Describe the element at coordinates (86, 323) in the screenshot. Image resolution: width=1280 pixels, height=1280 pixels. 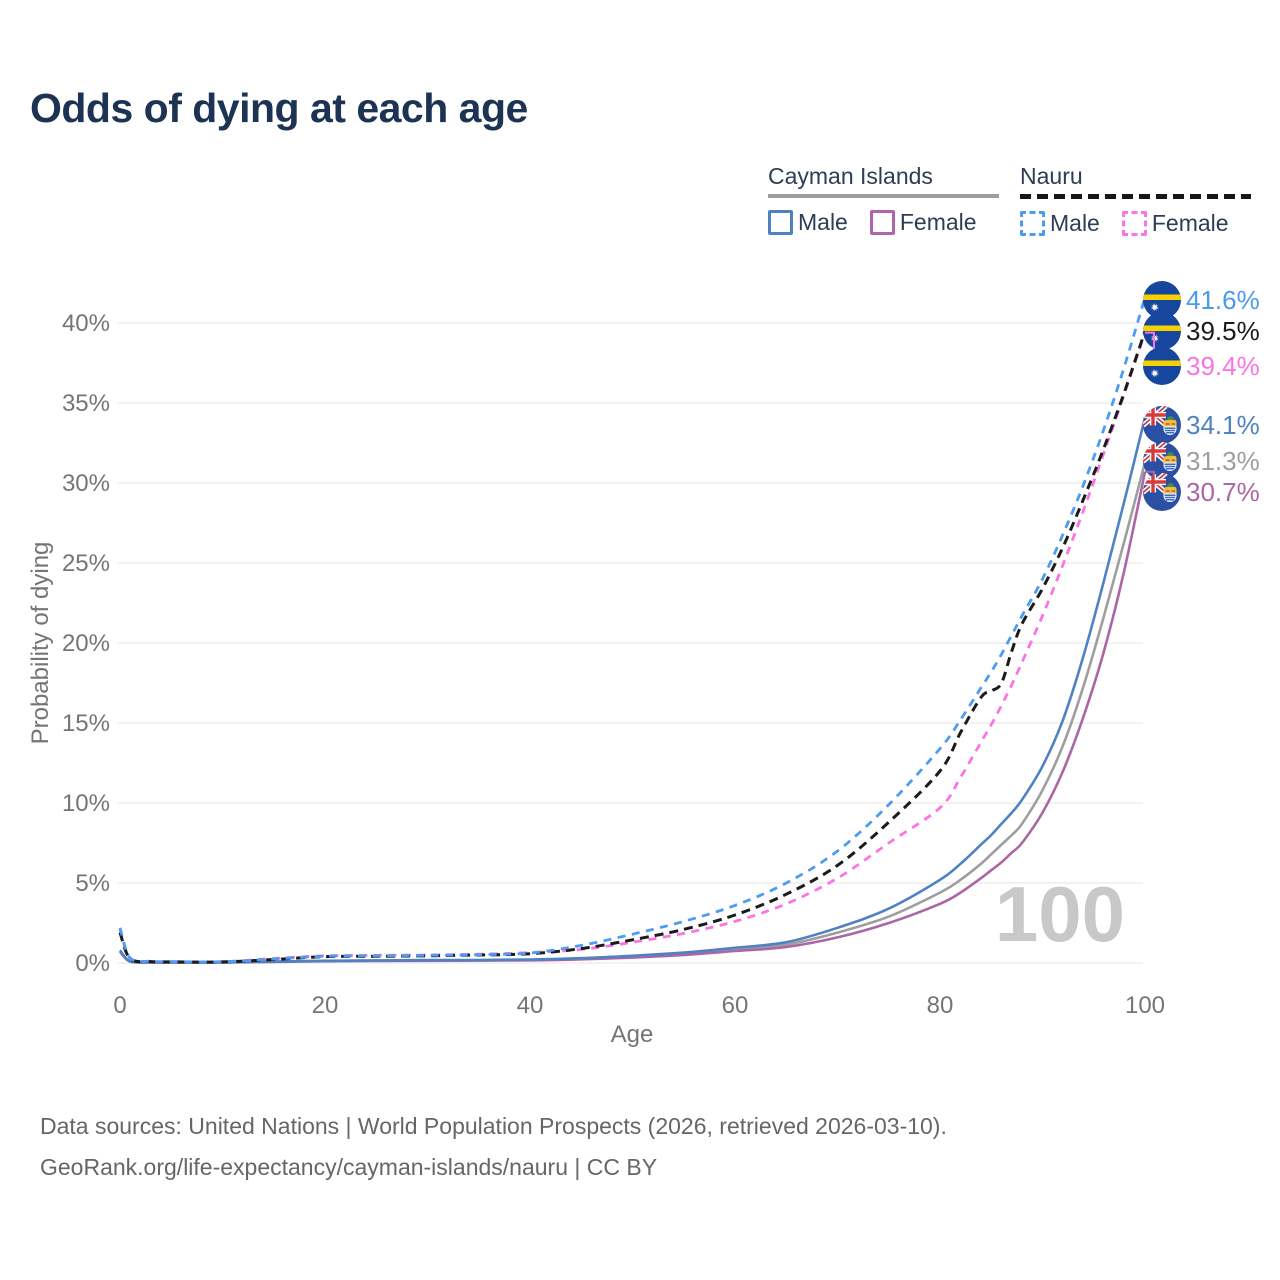
I see `y-tick-label: 40%` at that location.